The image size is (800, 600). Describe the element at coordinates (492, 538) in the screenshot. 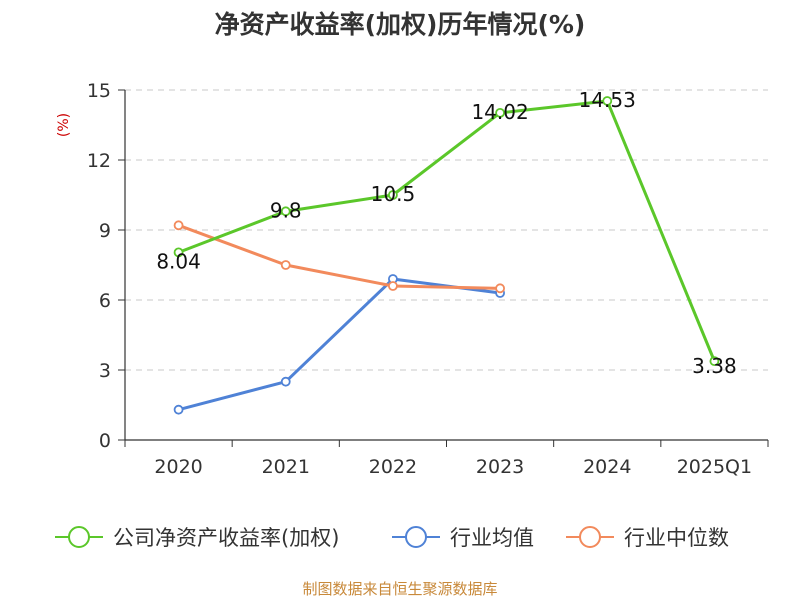

I see `legend-label-1: 行业均值` at that location.